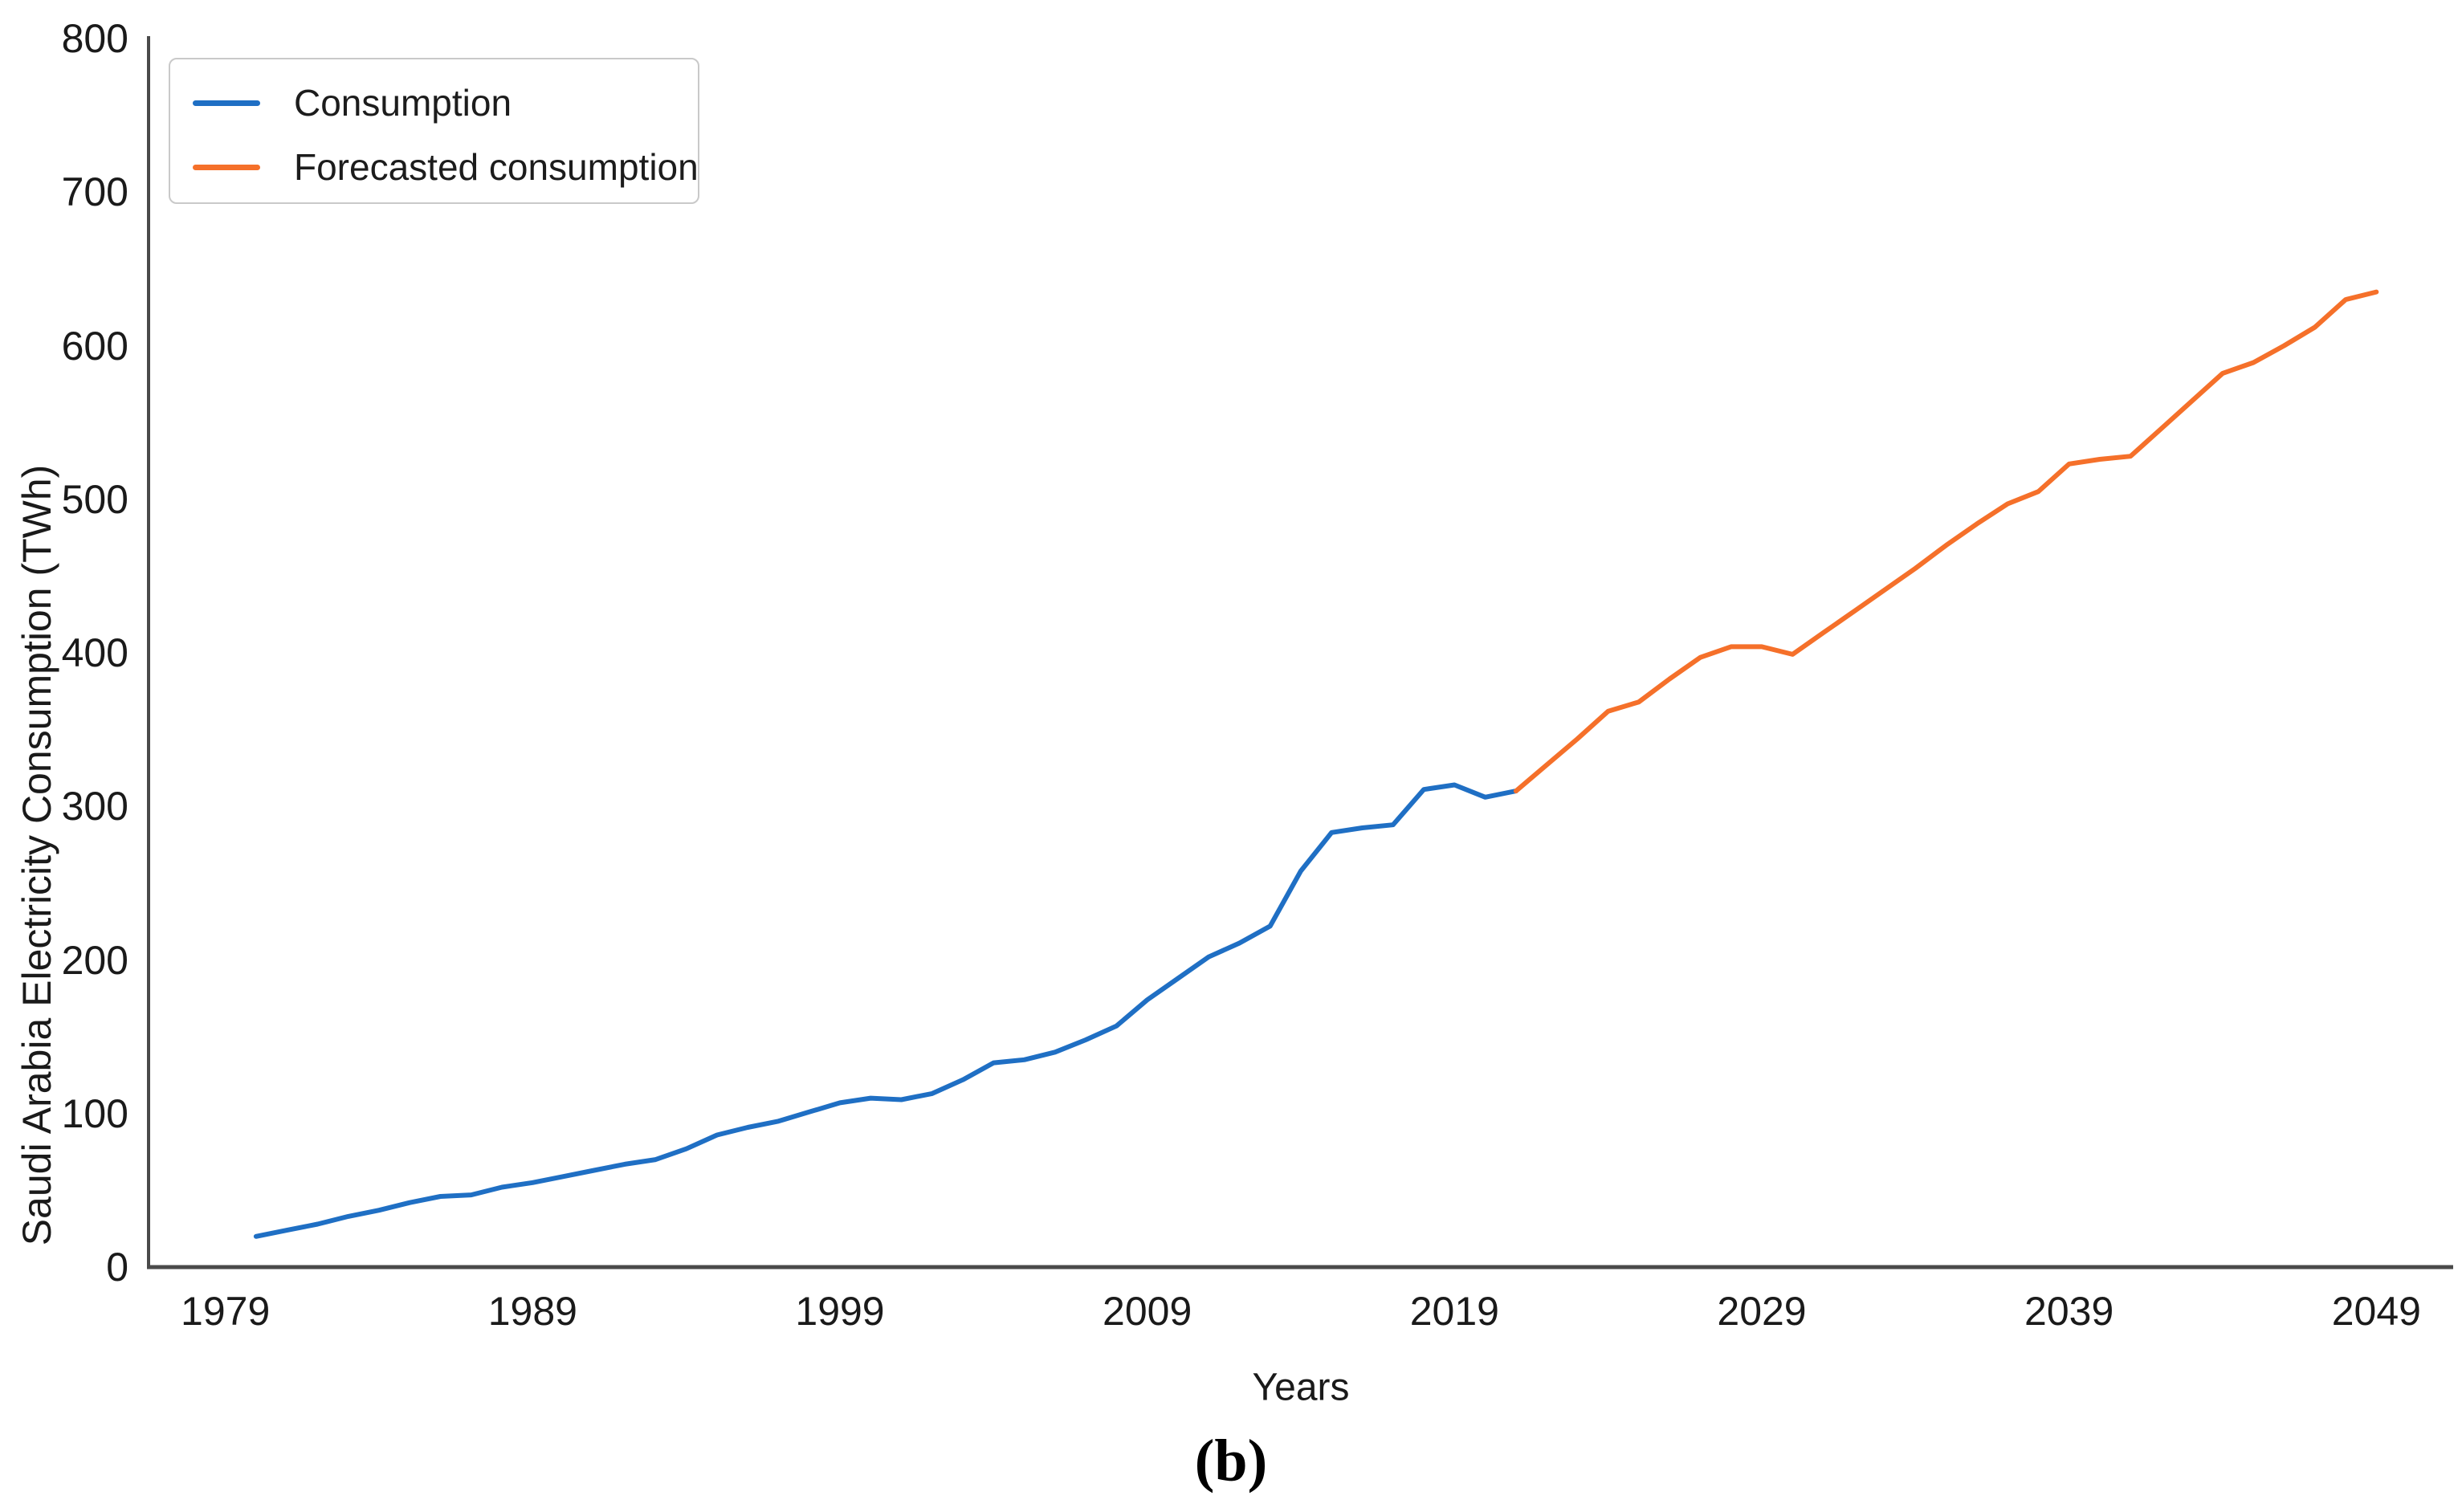  Describe the element at coordinates (496, 167) in the screenshot. I see `legend-label-forecasted-consumption: Forecasted consumption` at that location.